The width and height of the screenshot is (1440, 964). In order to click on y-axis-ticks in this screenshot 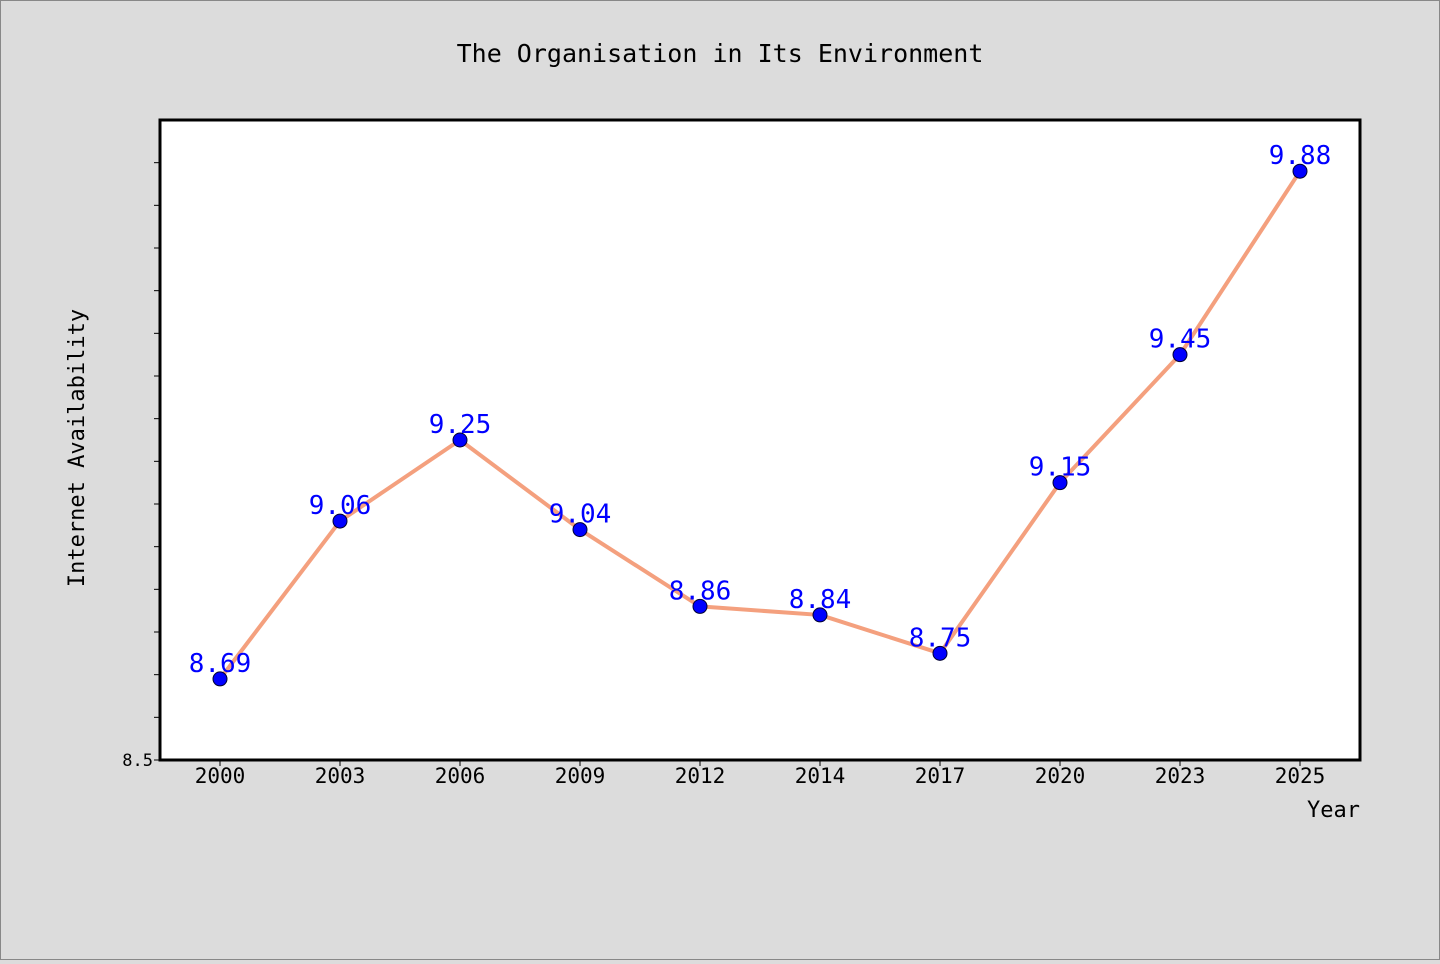, I will do `click(157, 461)`.